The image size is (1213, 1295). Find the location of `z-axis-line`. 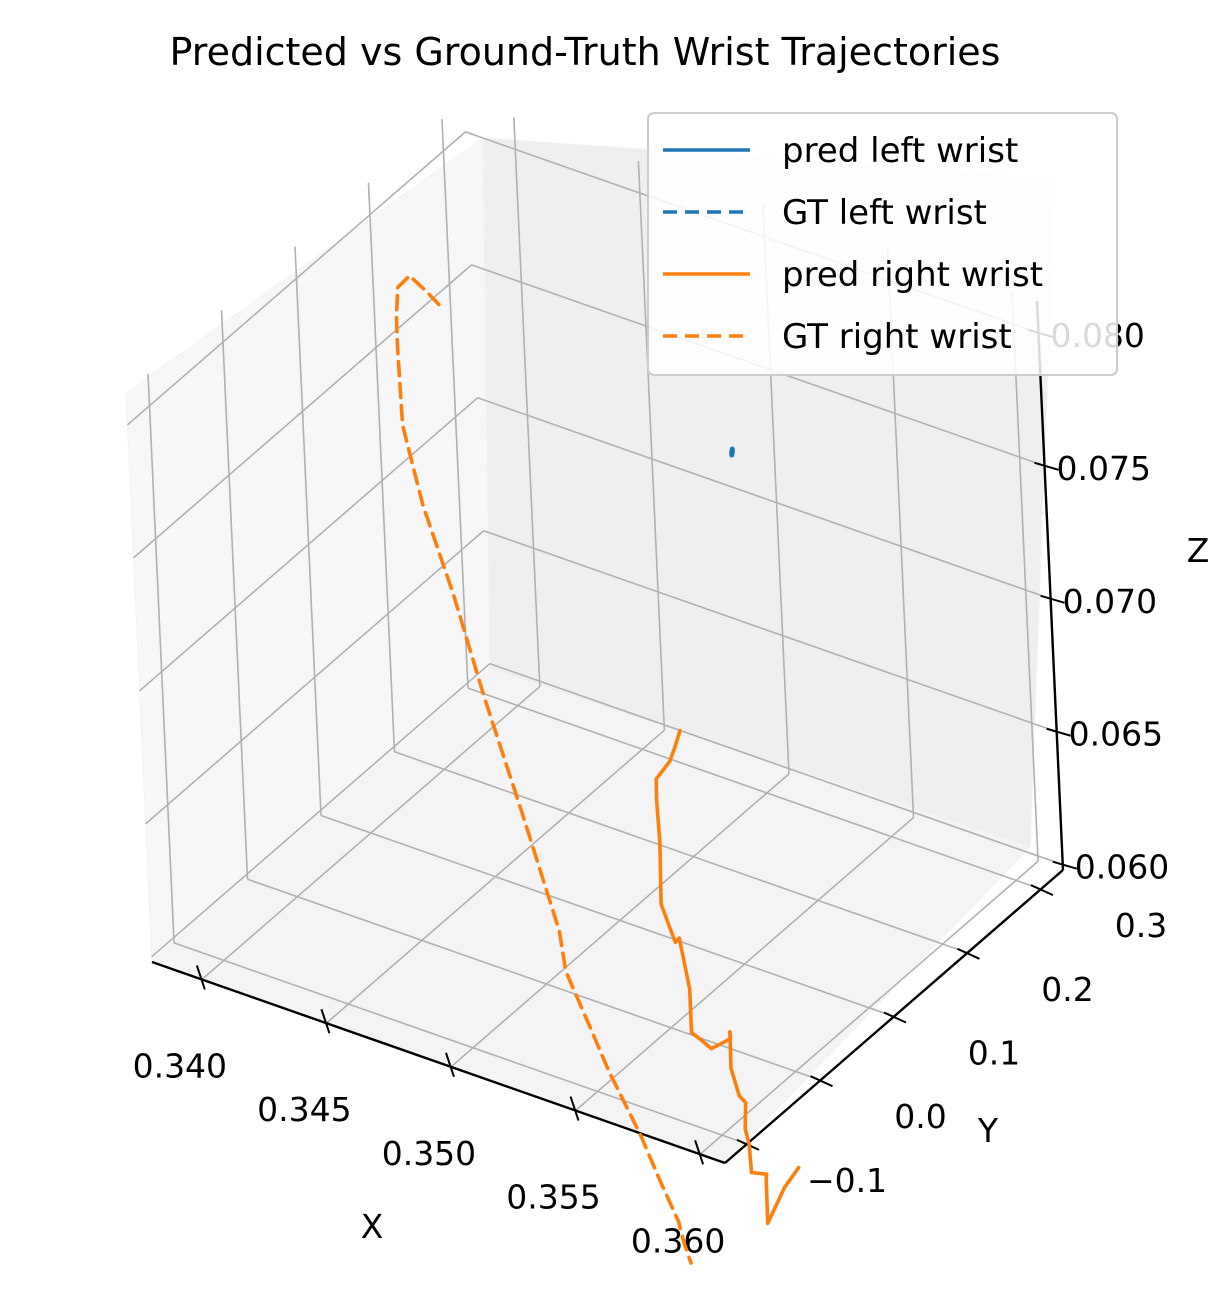

z-axis-line is located at coordinates (1050, 585).